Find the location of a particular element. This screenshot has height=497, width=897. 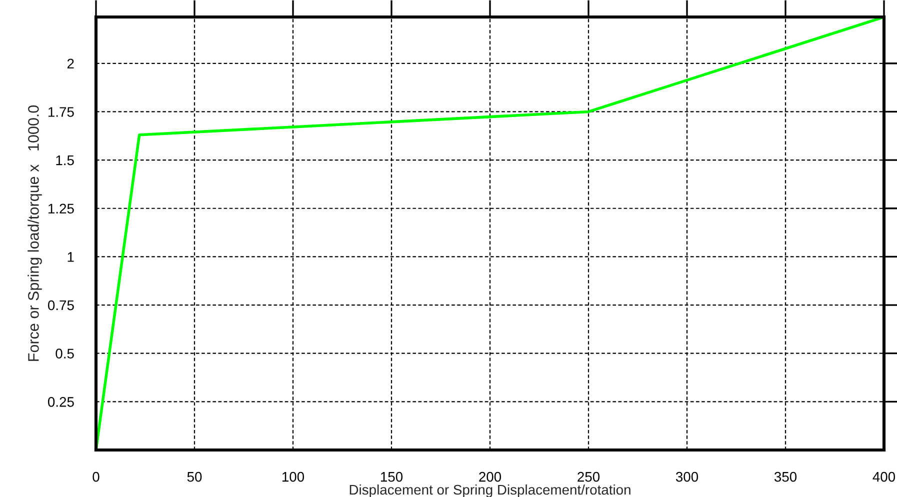

y-axis-title: Force or Spring load/torque x 1000.0 is located at coordinates (35, 233).